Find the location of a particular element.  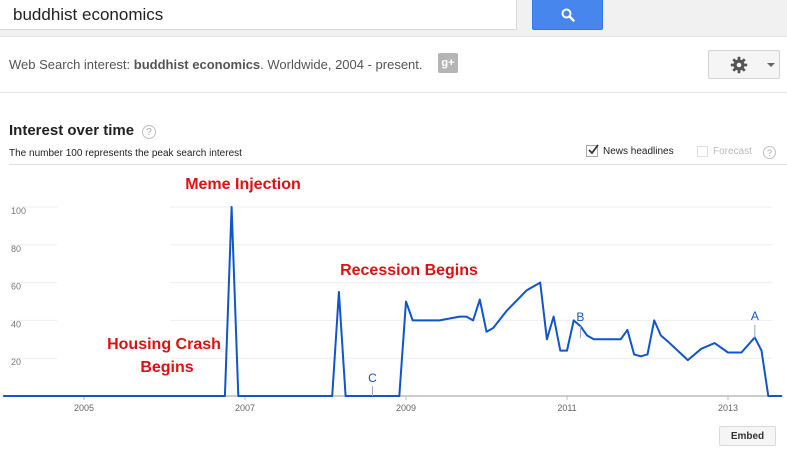

forecast-help-icon: ? is located at coordinates (769, 152).